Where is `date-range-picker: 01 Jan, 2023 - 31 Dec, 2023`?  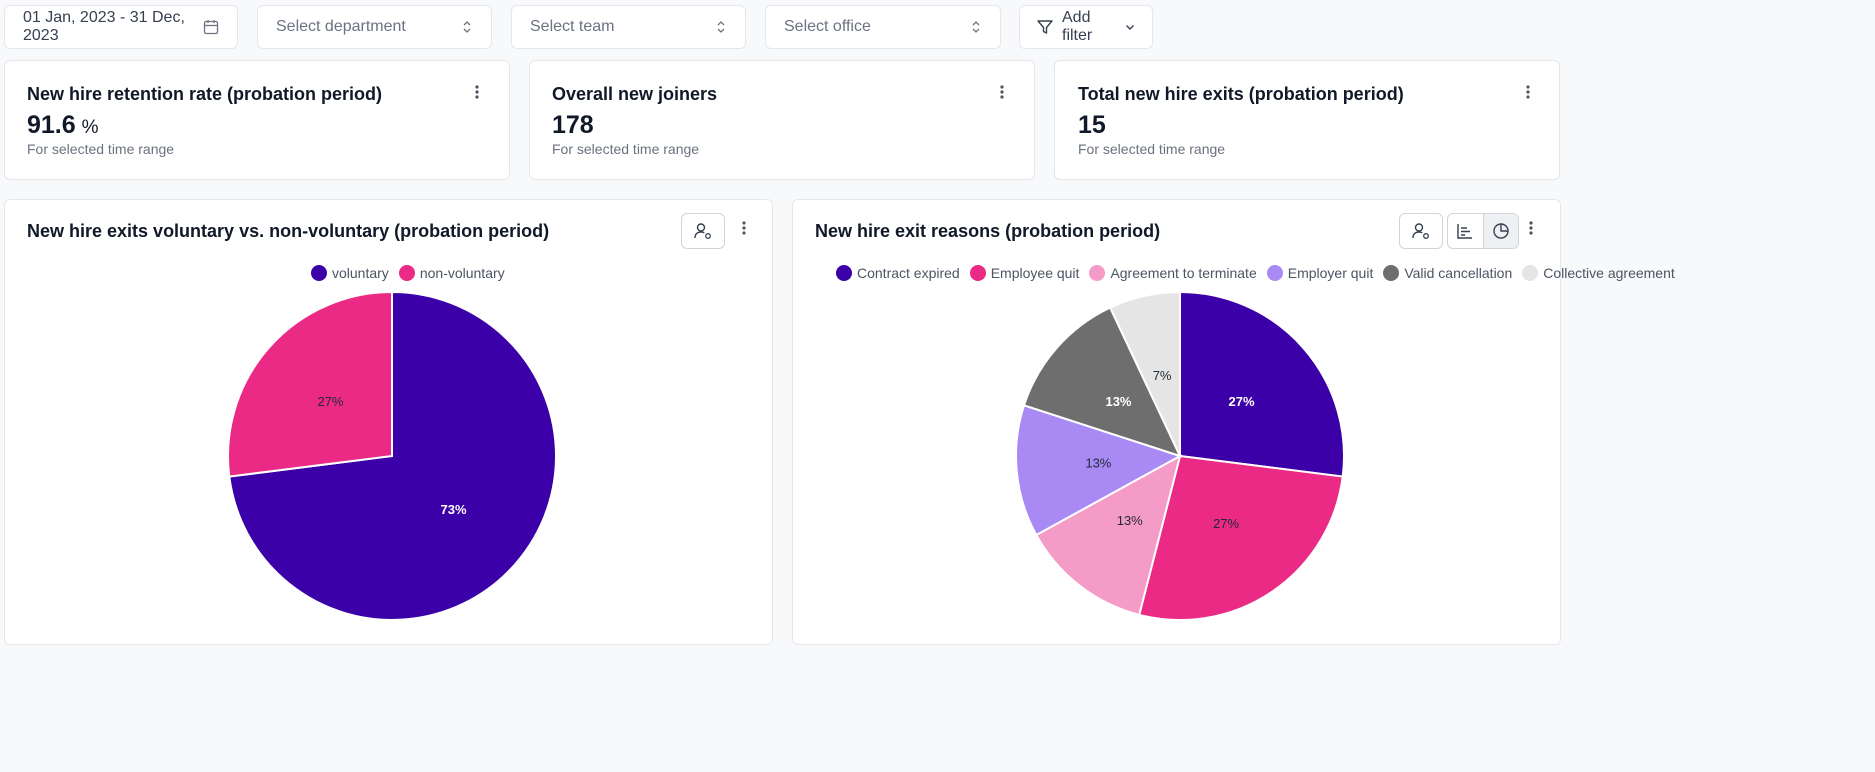 date-range-picker: 01 Jan, 2023 - 31 Dec, 2023 is located at coordinates (121, 27).